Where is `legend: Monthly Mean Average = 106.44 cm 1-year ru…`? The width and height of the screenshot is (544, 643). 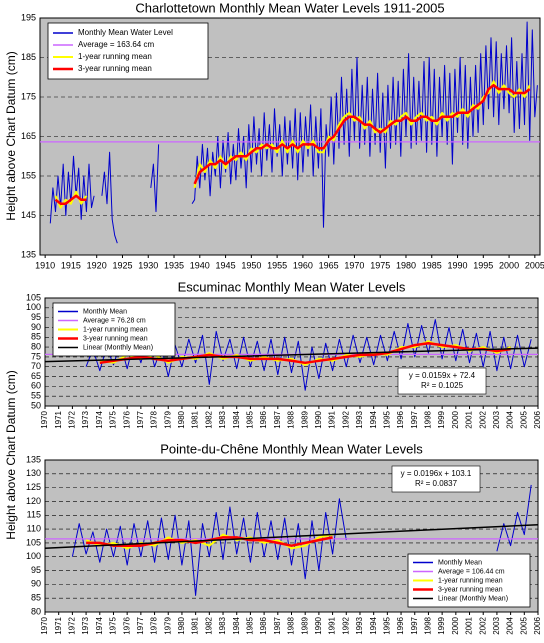
legend: Monthly Mean Average = 106.44 cm 1-year ru… is located at coordinates (469, 580).